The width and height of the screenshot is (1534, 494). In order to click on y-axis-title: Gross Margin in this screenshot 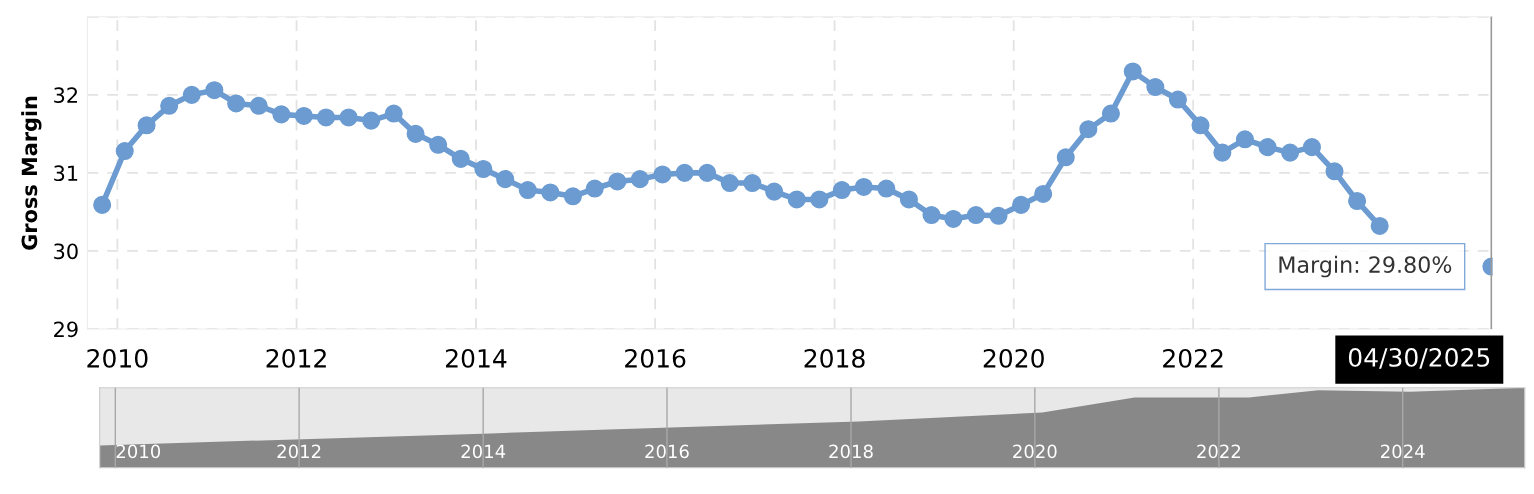, I will do `click(31, 173)`.